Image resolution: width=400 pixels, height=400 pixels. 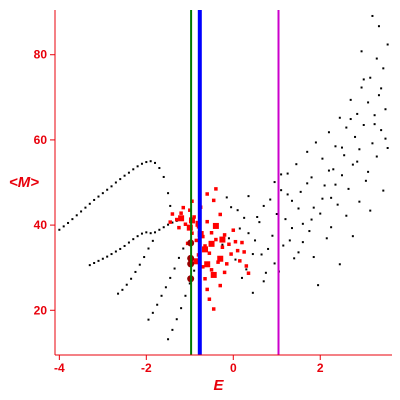 What do you see at coordinates (146, 368) in the screenshot?
I see `x-tick-label: -2` at bounding box center [146, 368].